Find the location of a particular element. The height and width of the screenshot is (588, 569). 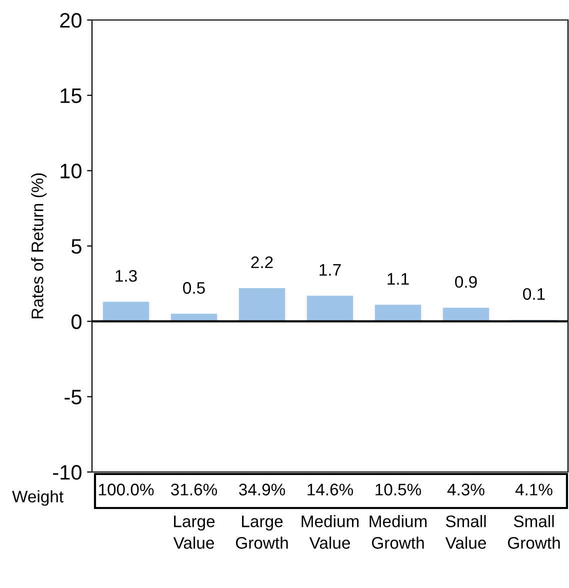

data-label: 0.5 is located at coordinates (194, 288).